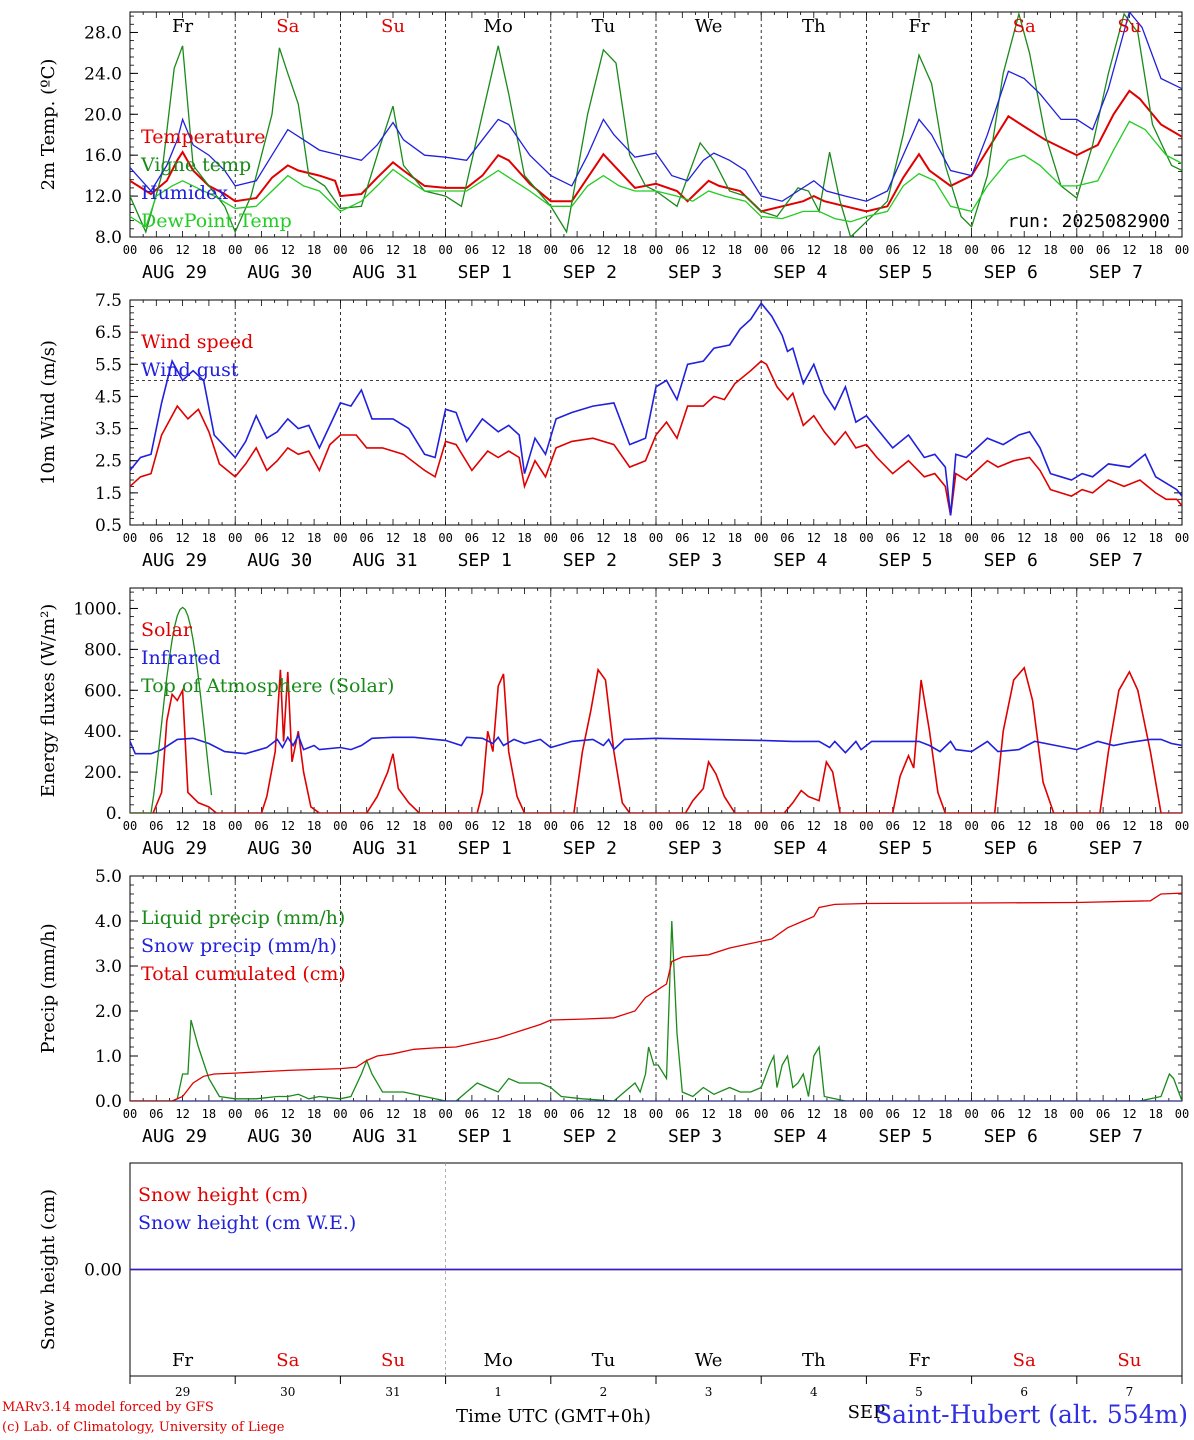 The image size is (1194, 1440). What do you see at coordinates (1116, 1136) in the screenshot?
I see `date-label: SEP 7` at bounding box center [1116, 1136].